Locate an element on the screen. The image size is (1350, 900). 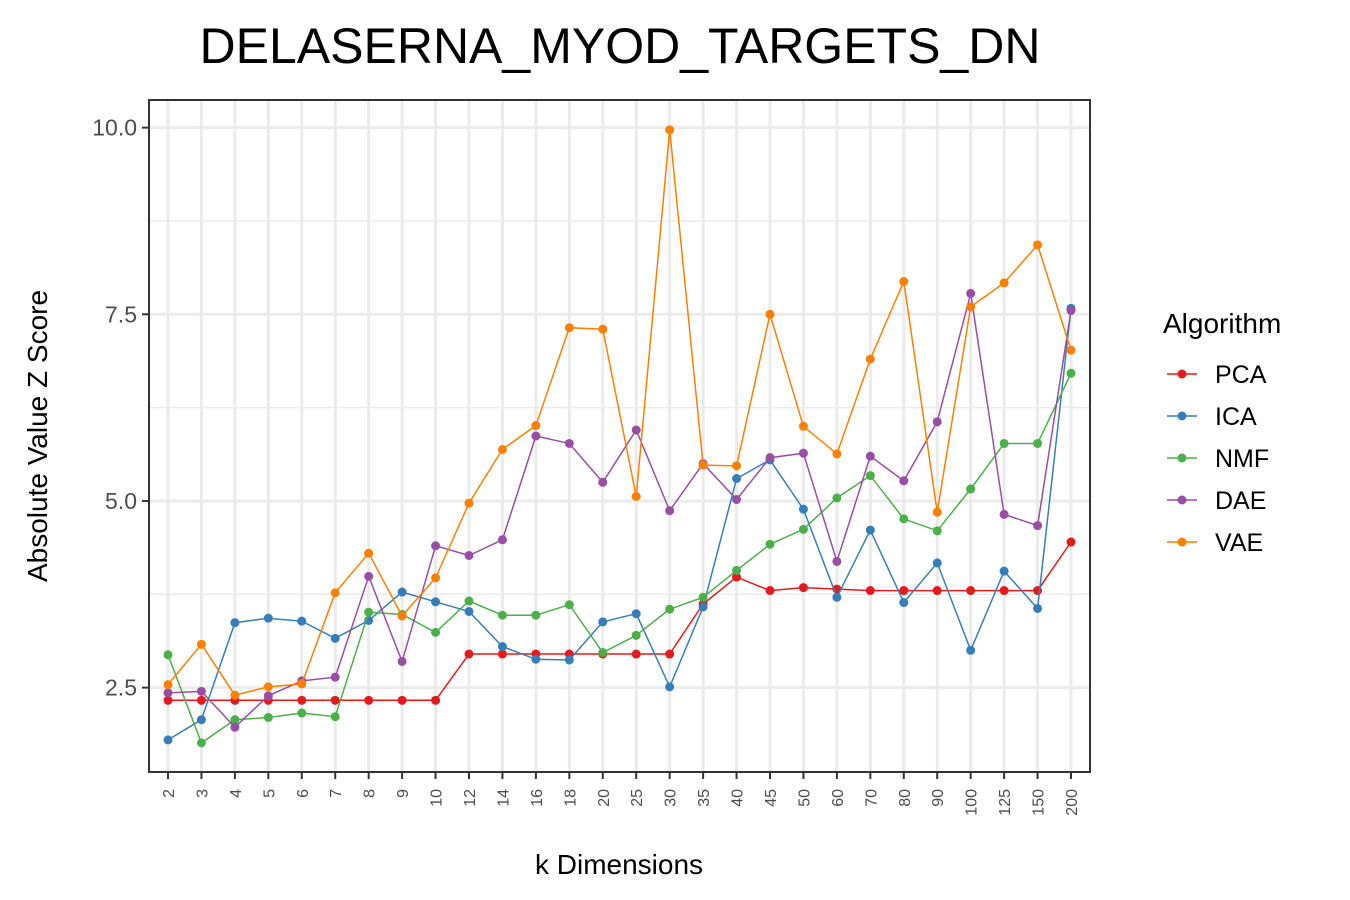
legend-item-nmf: NMF is located at coordinates (1218, 459).